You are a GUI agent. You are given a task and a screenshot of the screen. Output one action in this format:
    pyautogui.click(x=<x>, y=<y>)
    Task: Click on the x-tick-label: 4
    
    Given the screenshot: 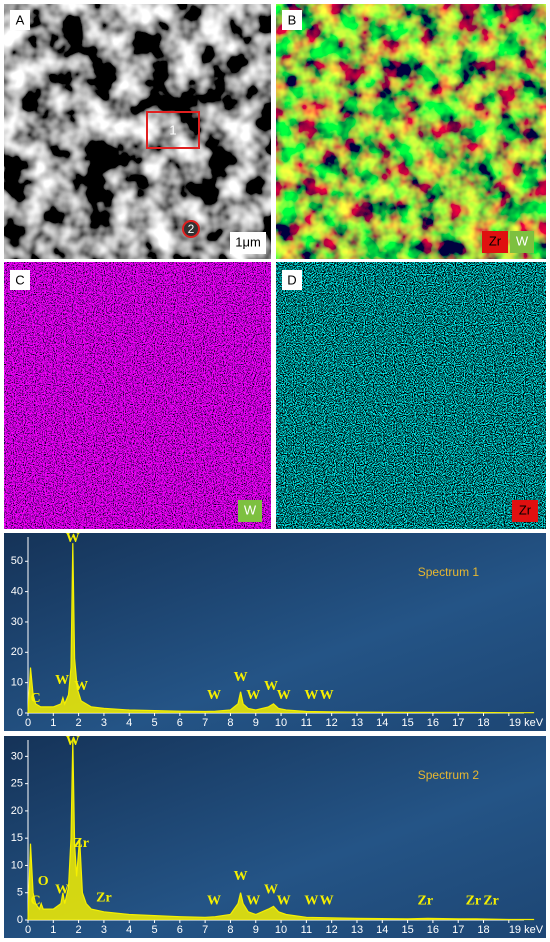 What is the action you would take?
    pyautogui.click(x=129, y=930)
    